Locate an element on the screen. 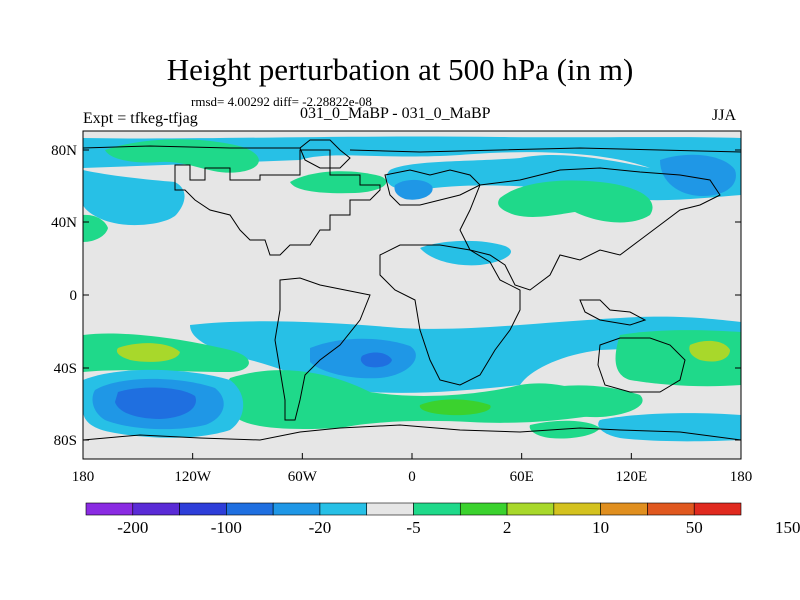 The width and height of the screenshot is (800, 600). rmsd-stats: rmsd= 4.00292 diff= -2.28822e-08 is located at coordinates (281, 101).